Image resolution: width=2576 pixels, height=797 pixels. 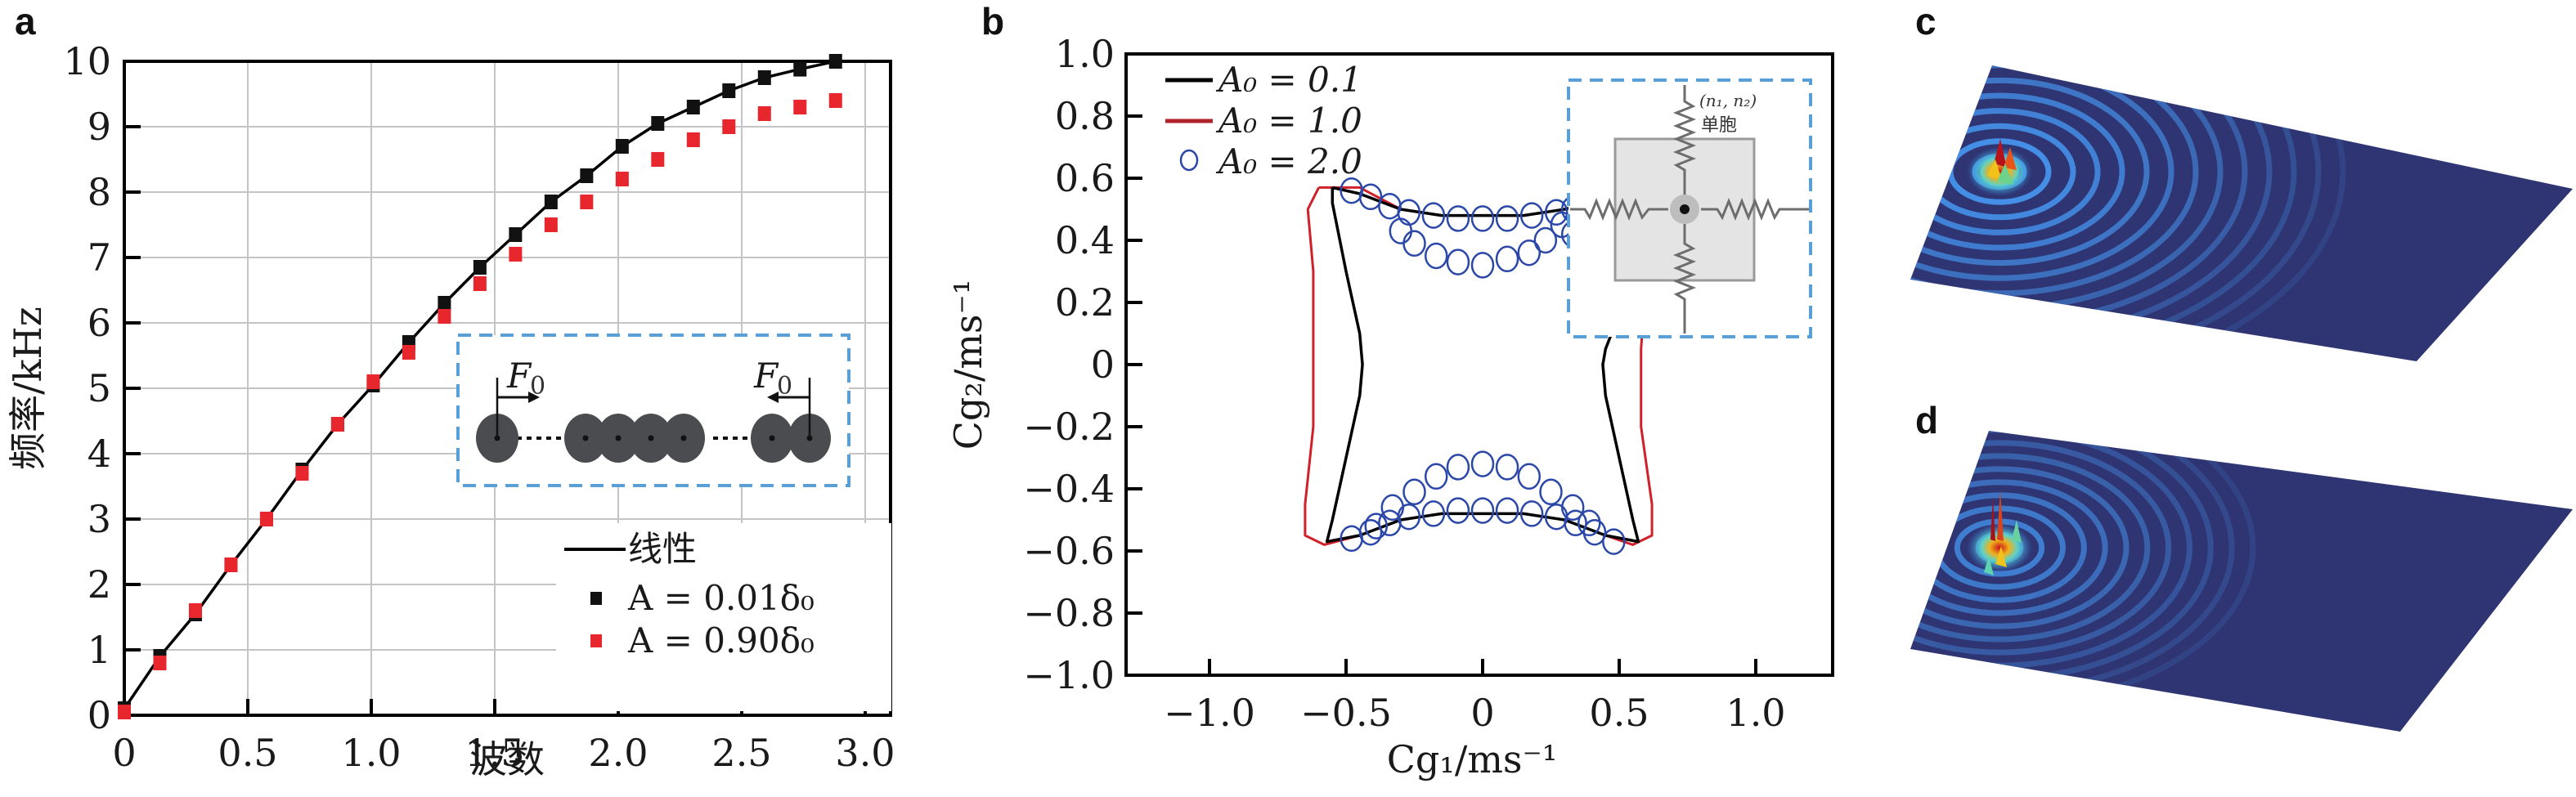 What do you see at coordinates (1085, 54) in the screenshot?
I see `y-tick-label: 1.0` at bounding box center [1085, 54].